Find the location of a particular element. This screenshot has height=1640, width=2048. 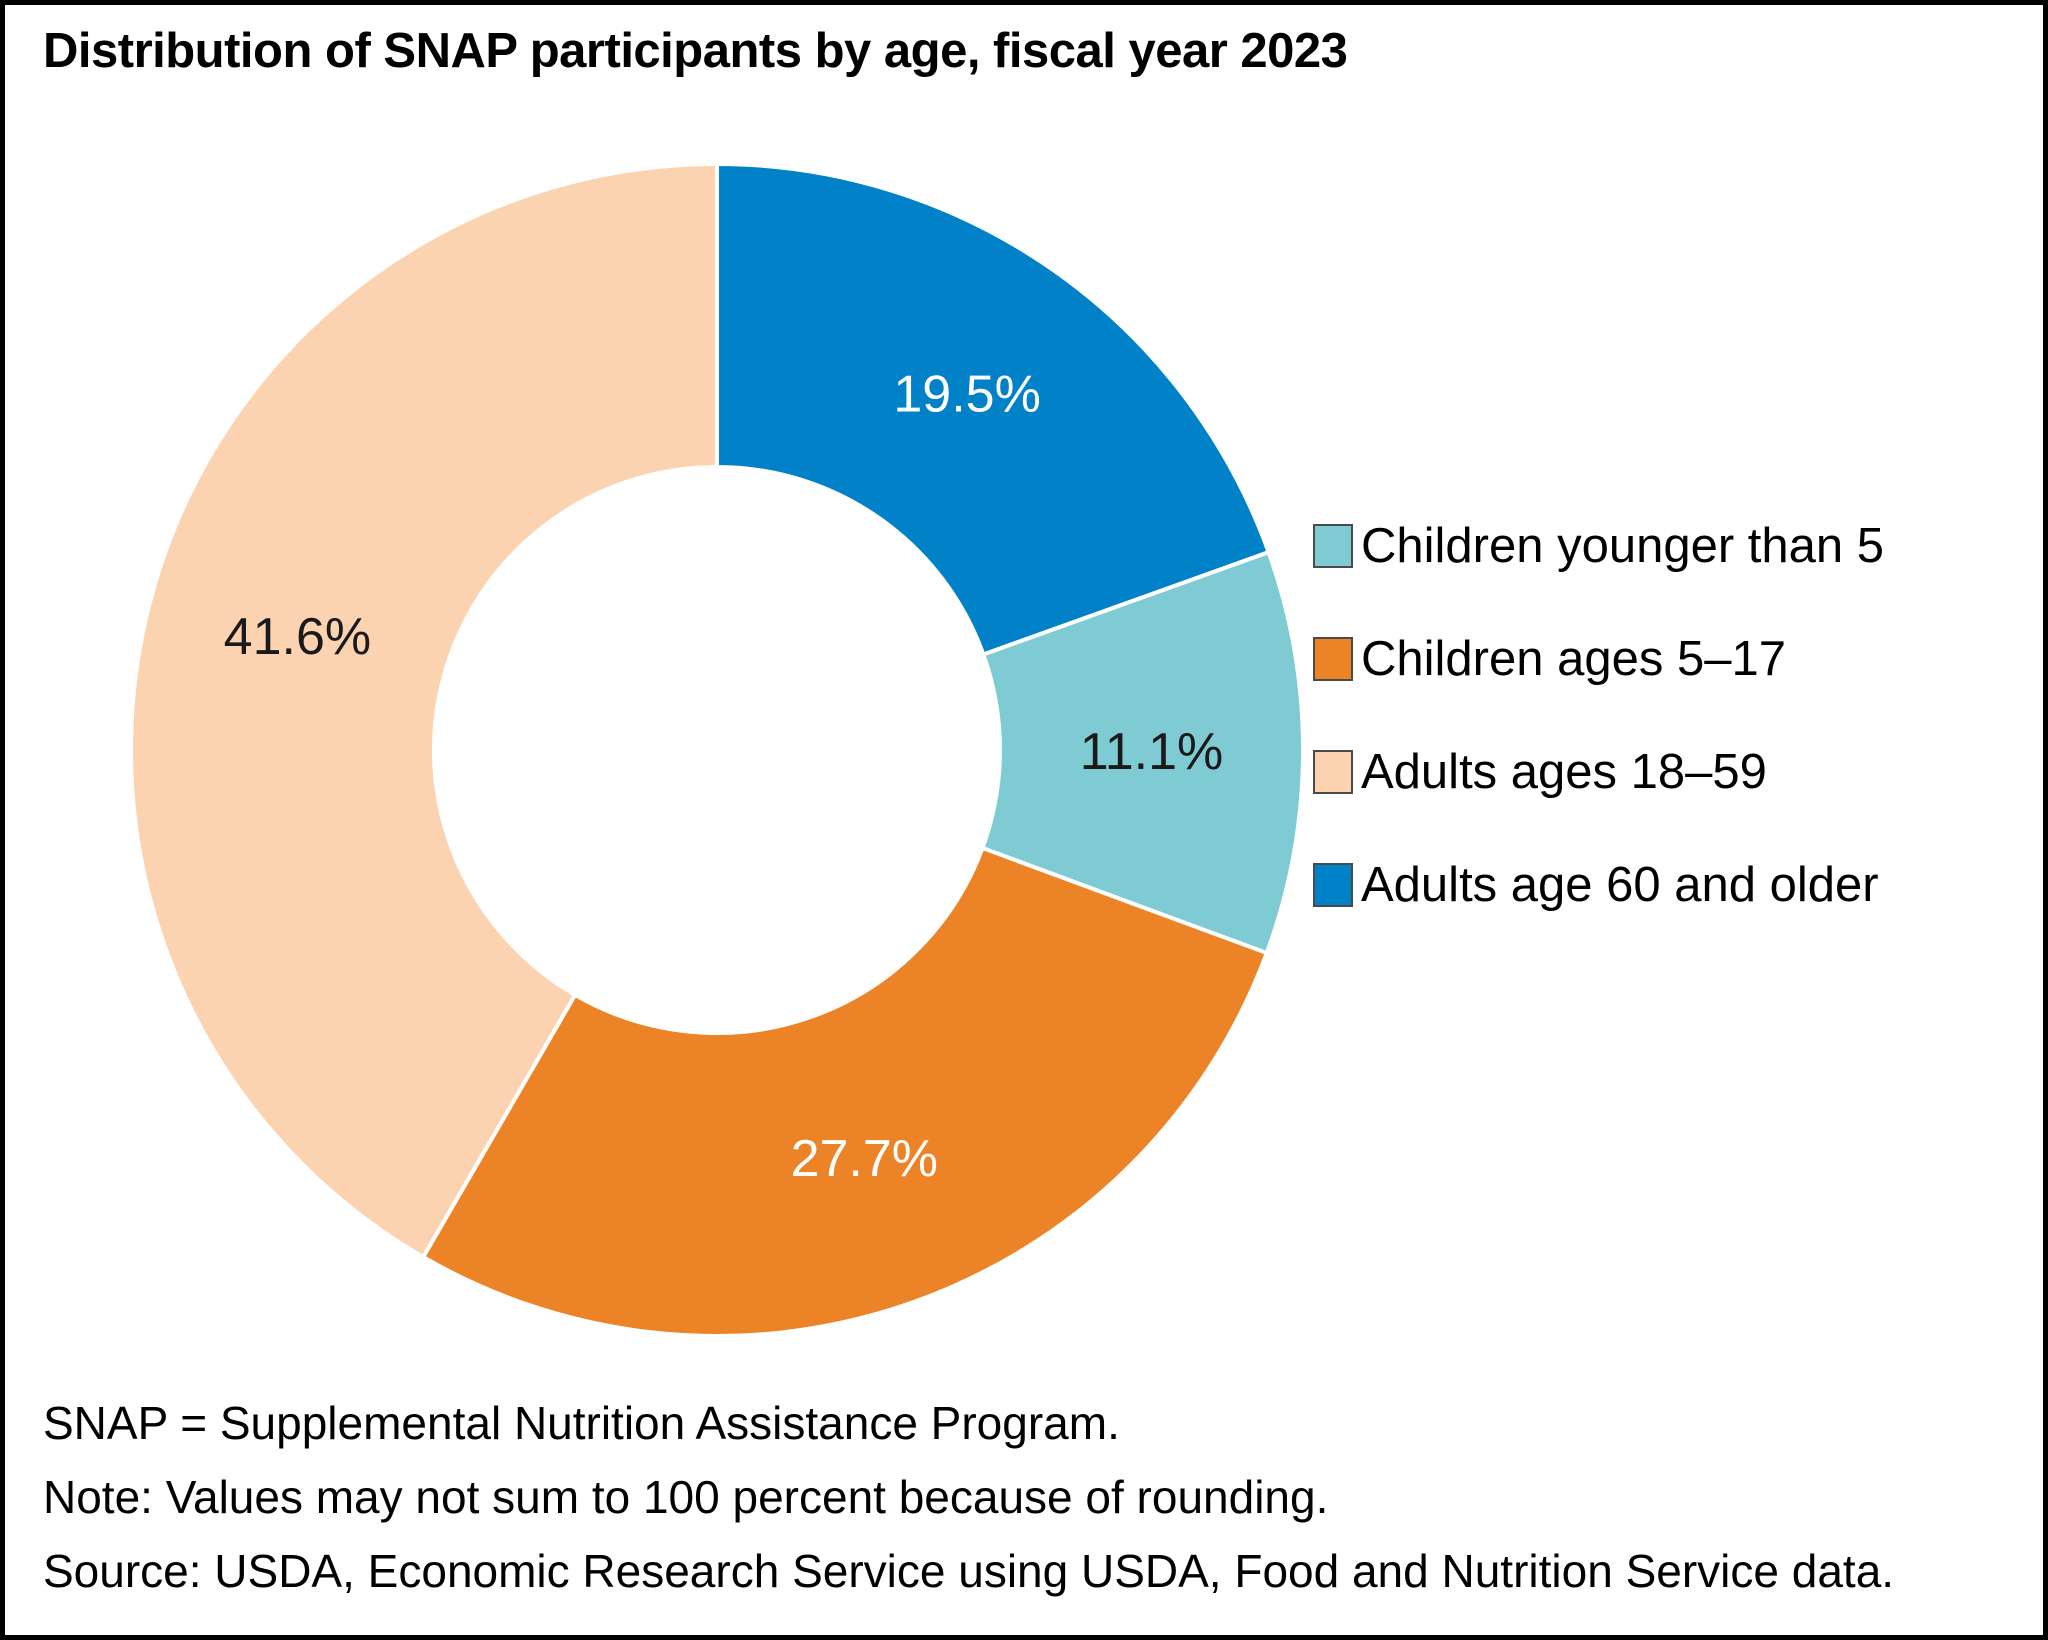

legend-label: Adults ages 18–59 is located at coordinates (1564, 772).